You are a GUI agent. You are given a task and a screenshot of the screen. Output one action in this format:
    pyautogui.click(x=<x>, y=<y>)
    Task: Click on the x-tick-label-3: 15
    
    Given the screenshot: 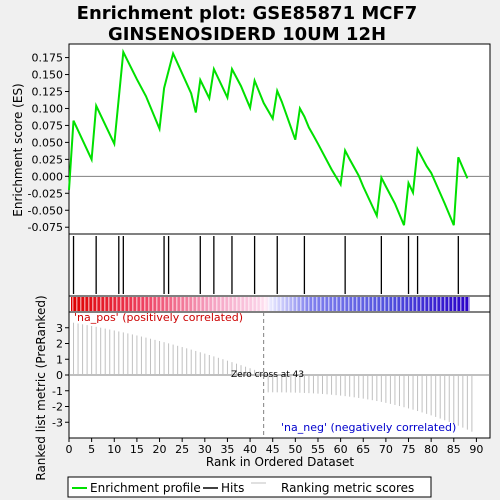 What is the action you would take?
    pyautogui.click(x=137, y=449)
    